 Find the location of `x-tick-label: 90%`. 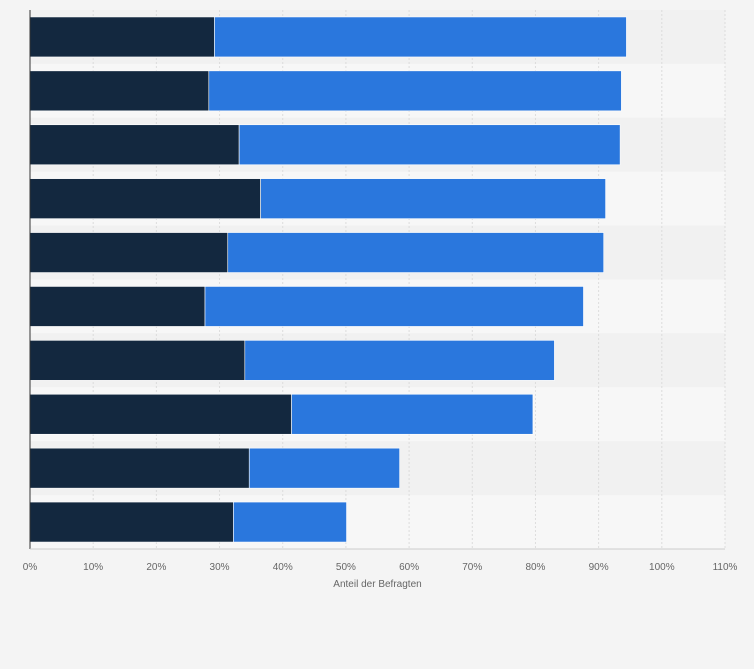

x-tick-label: 90% is located at coordinates (599, 567).